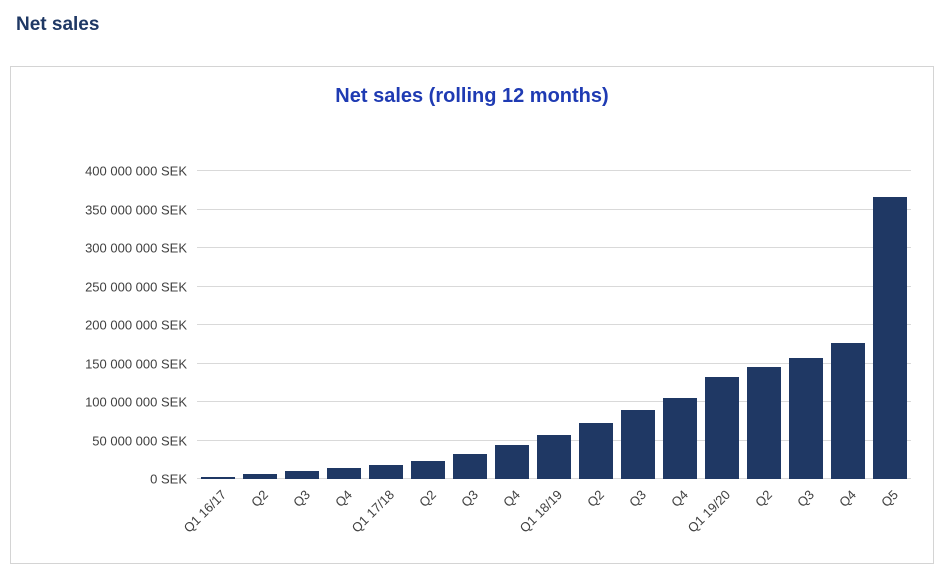  I want to click on y-axis-tick-label: 200 000 000 SEK, so click(136, 325).